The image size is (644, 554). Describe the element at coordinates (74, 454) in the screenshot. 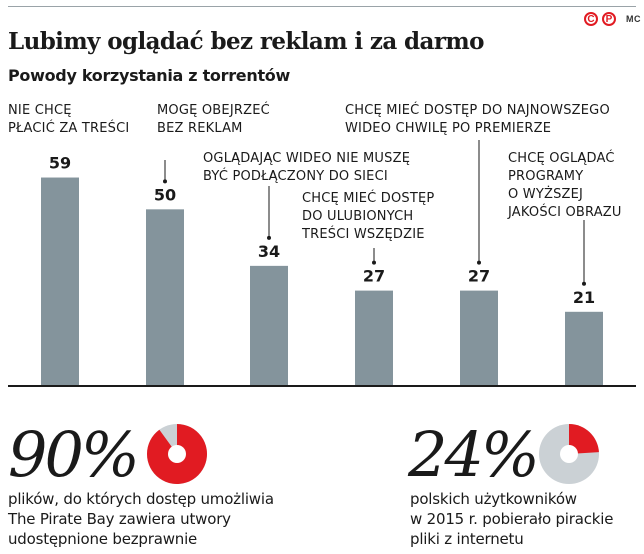

I see `stat-1-value: 90%` at that location.